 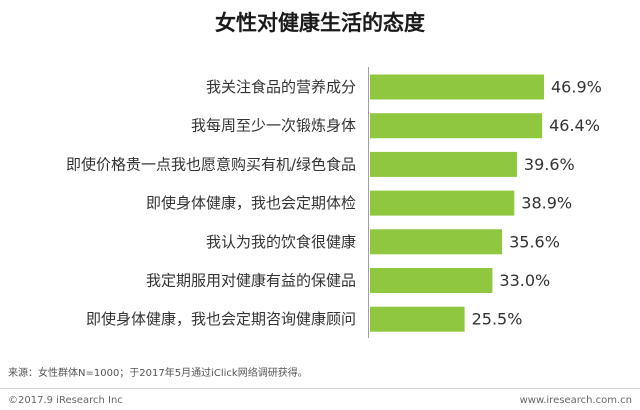 I want to click on value-labels-group: 46.9% 46.4% 39.6% 38.9% 35.6% 33.0% 25.5%, so click(x=537, y=203).